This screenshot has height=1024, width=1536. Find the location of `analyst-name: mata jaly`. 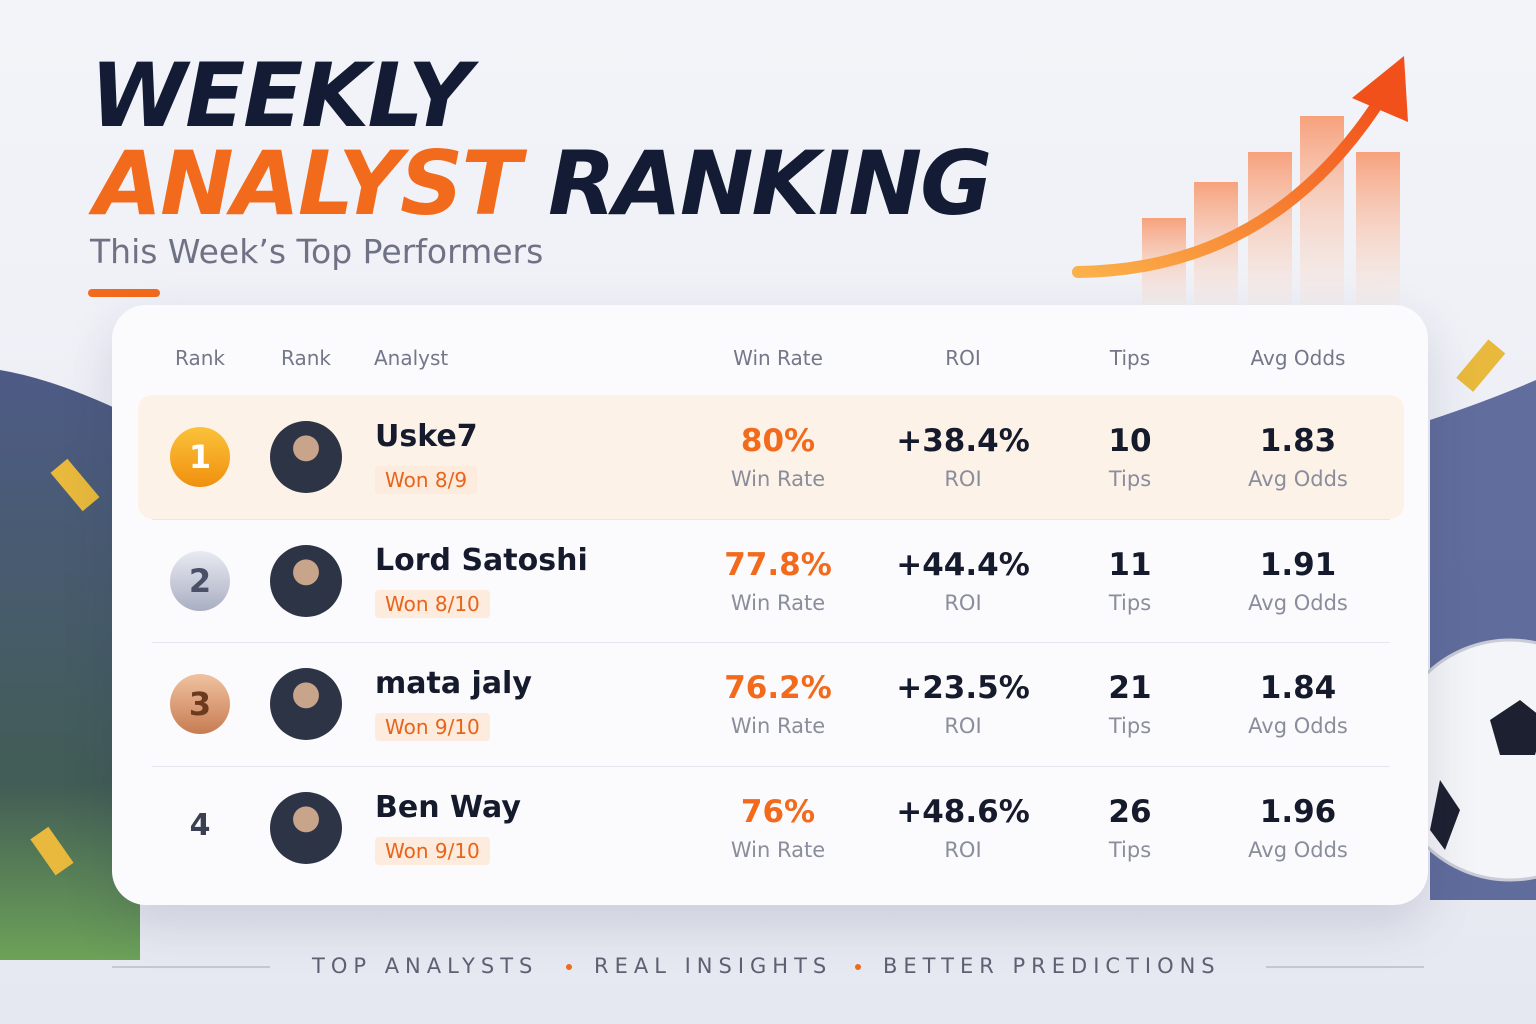

analyst-name: mata jaly is located at coordinates (453, 683).